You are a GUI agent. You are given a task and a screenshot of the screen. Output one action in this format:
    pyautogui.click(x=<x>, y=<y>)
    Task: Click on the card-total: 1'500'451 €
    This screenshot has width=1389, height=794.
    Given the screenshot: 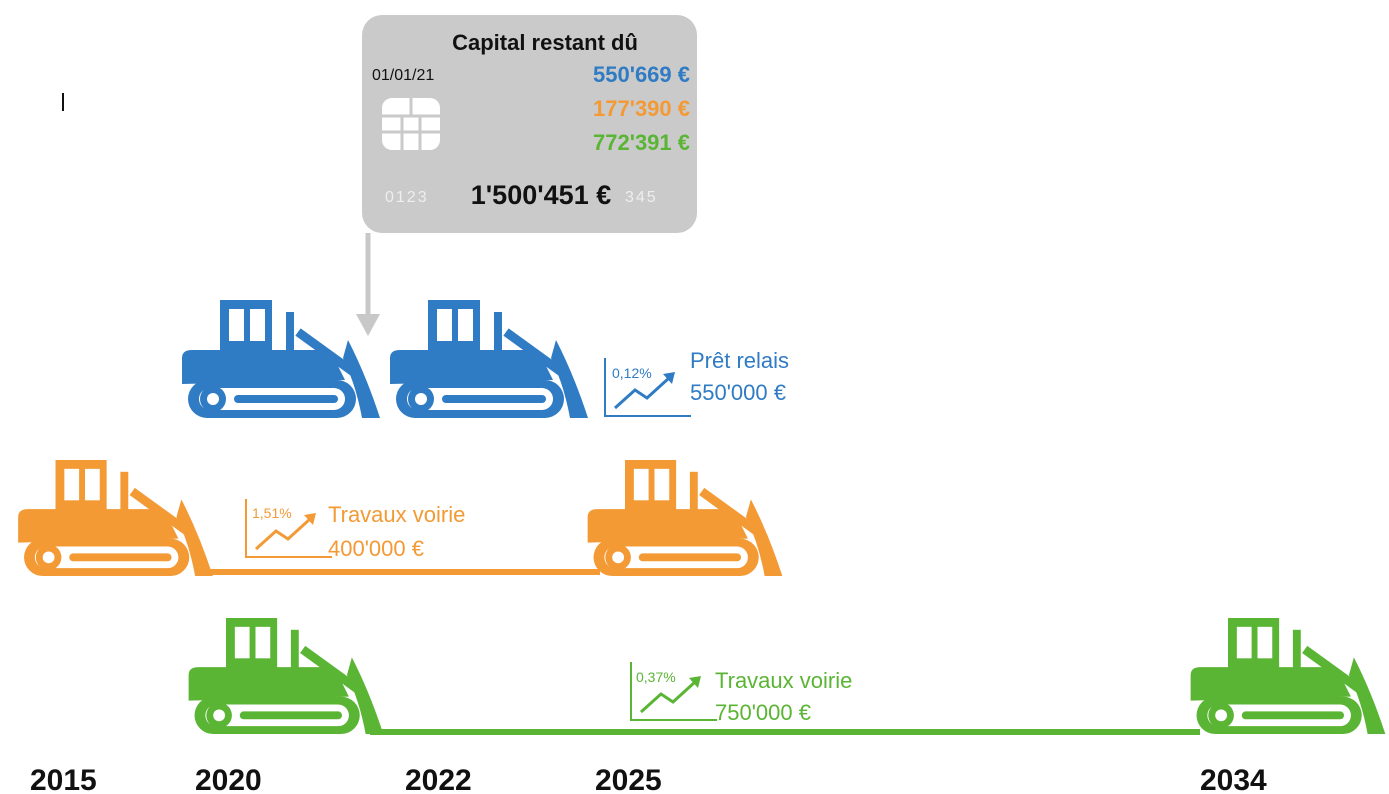 What is the action you would take?
    pyautogui.click(x=541, y=195)
    